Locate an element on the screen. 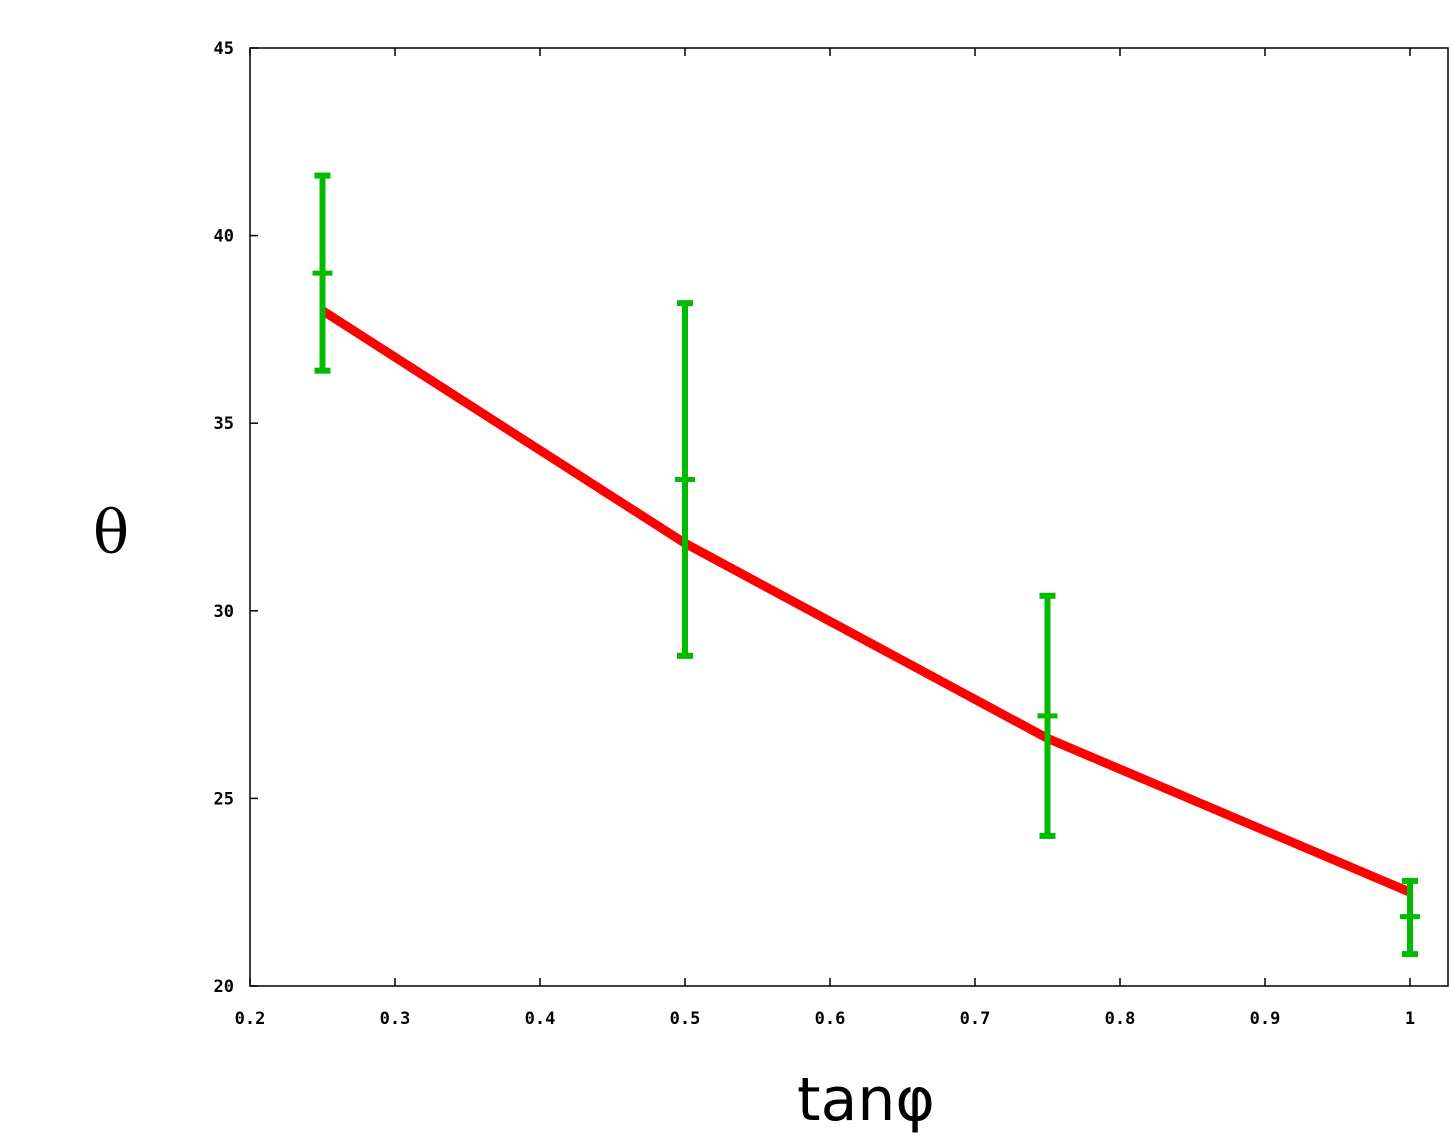  y-tick-label: 35 is located at coordinates (224, 424).